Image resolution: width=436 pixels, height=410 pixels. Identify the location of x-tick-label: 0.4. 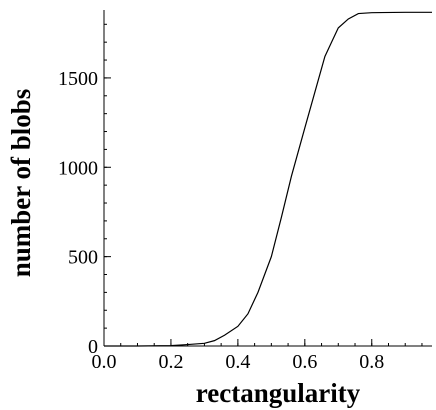
(237, 362).